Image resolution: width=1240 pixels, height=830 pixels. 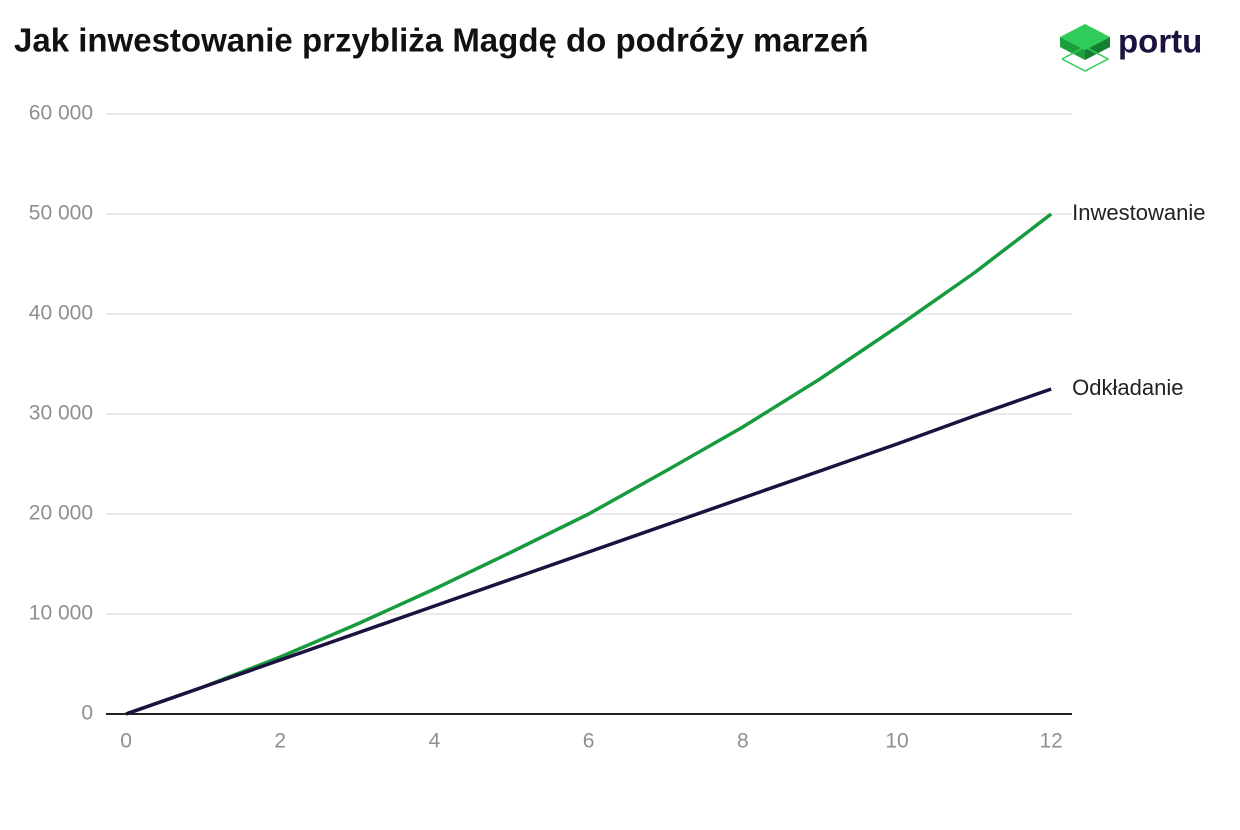 What do you see at coordinates (1127, 387) in the screenshot?
I see `series-label: Odkładanie` at bounding box center [1127, 387].